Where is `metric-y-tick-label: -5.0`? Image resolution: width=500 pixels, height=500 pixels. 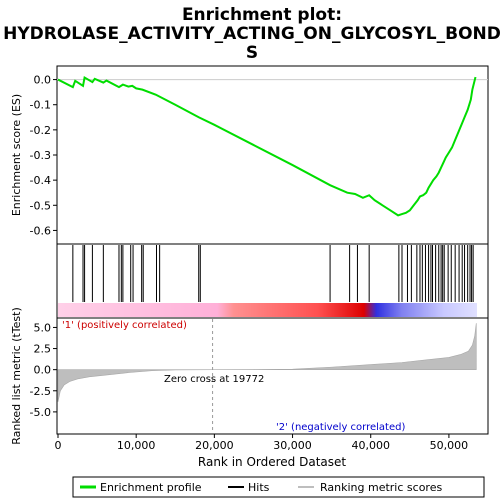
metric-y-tick-label: -5.0 is located at coordinates (40, 412).